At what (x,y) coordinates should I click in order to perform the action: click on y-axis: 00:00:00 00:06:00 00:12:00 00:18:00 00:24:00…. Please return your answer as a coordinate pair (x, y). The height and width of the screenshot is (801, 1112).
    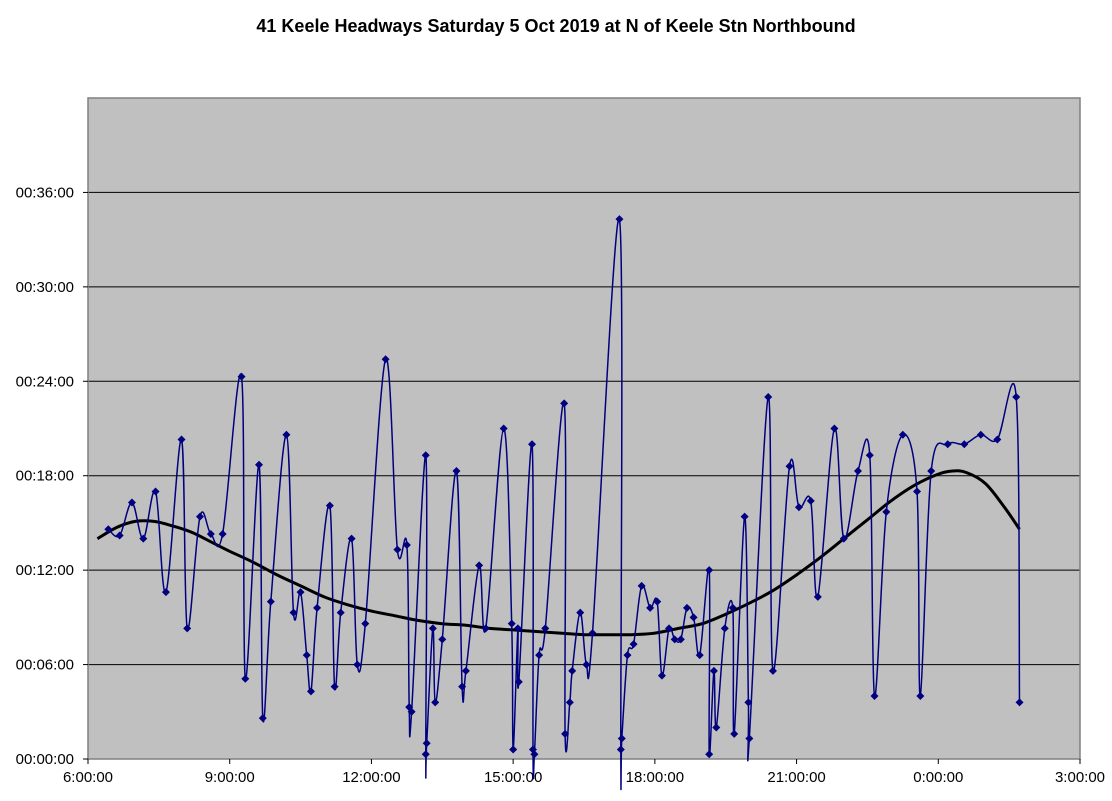
    Looking at the image, I should click on (52, 476).